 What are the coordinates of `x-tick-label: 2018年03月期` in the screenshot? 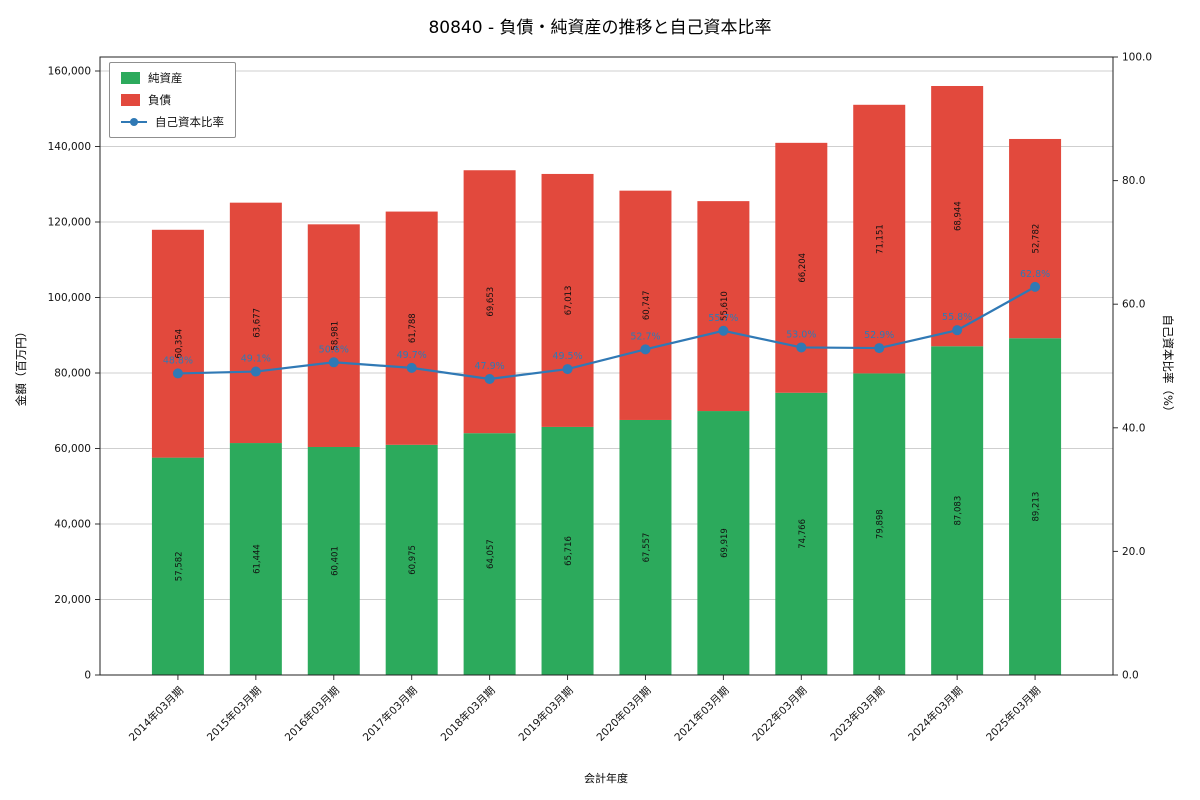 It's located at (468, 714).